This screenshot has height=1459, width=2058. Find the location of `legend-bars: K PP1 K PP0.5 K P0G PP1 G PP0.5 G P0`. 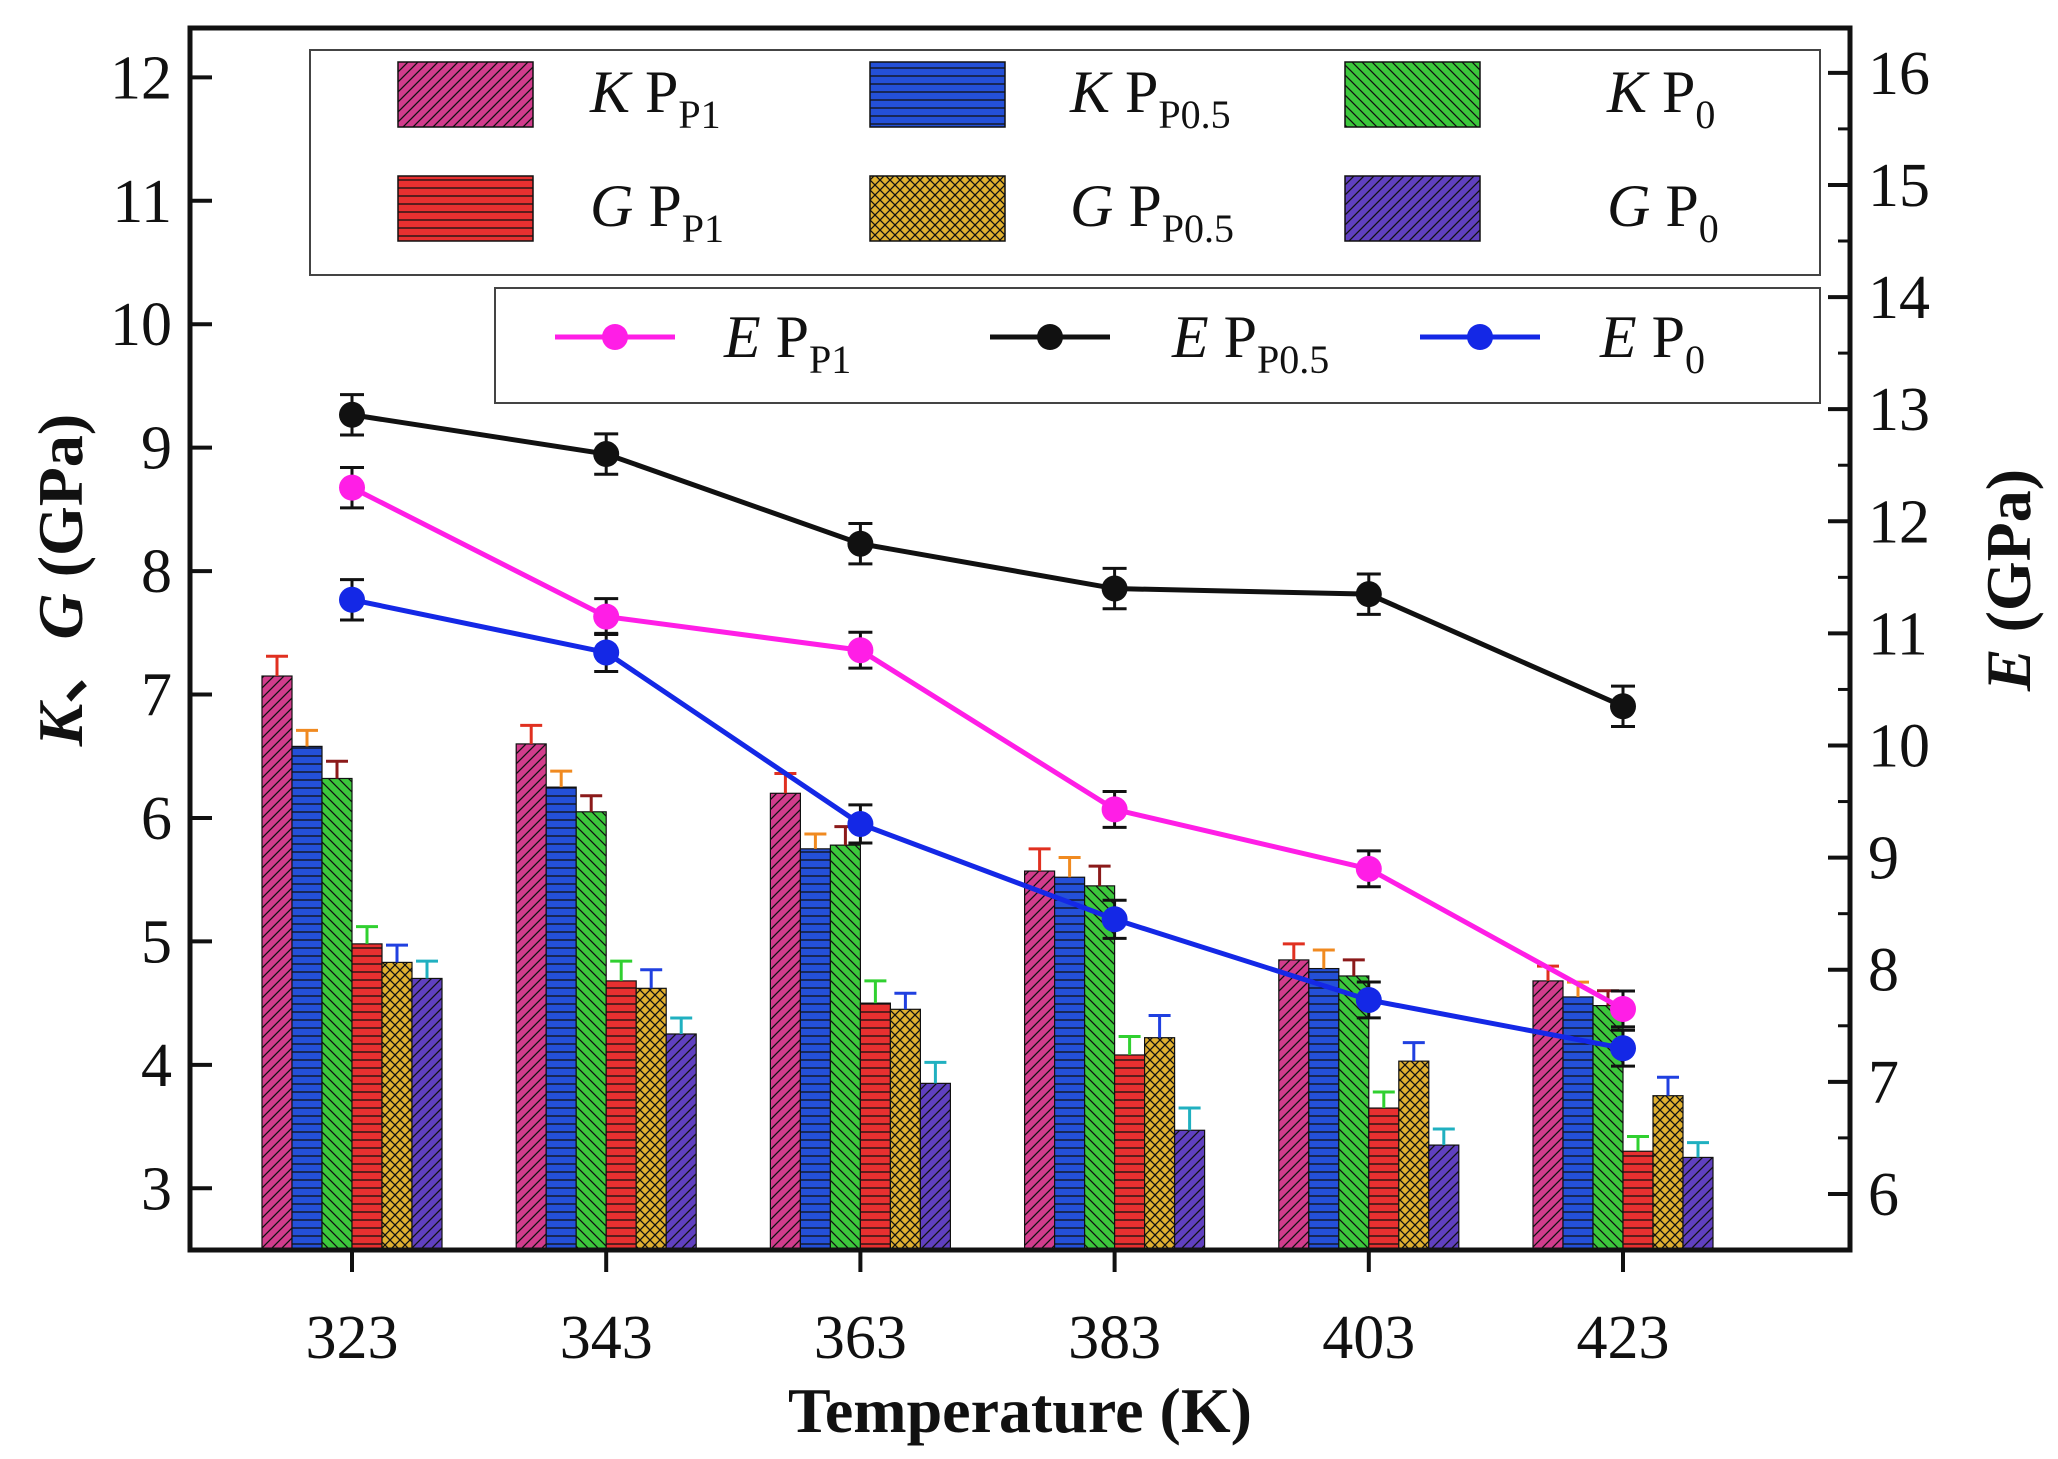

legend-bars: K PP1 K PP0.5 K P0G PP1 G PP0.5 G P0 is located at coordinates (1065, 162).